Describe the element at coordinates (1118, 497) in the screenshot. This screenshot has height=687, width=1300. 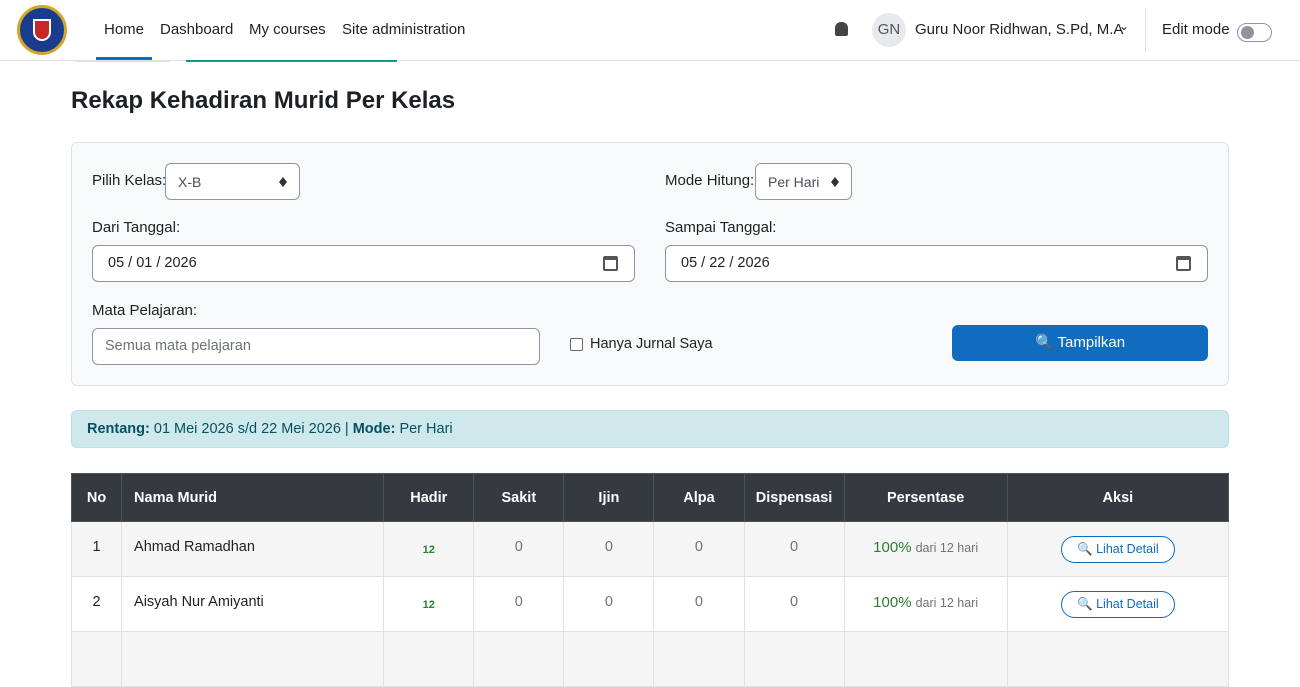
I see `column-header: Aksi` at that location.